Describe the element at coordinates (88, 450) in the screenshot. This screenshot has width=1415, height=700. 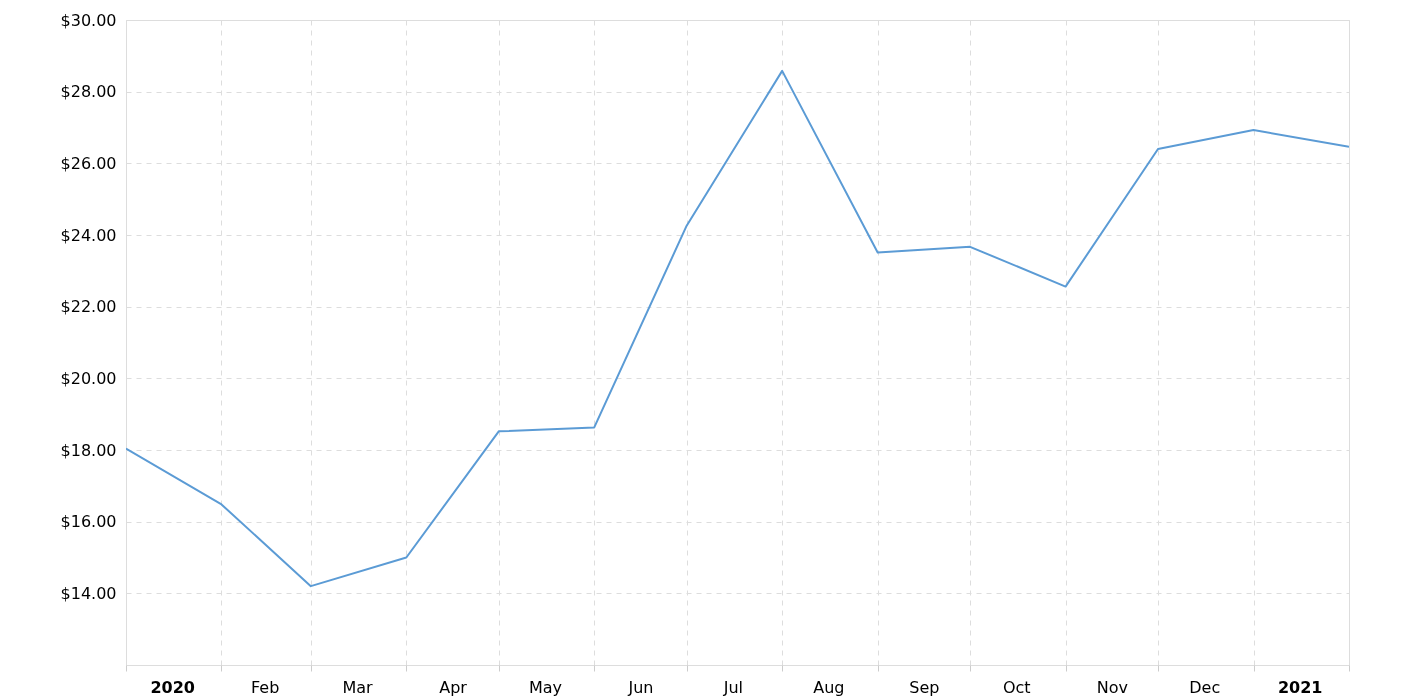
I see `y-tick-label: $18.00` at that location.